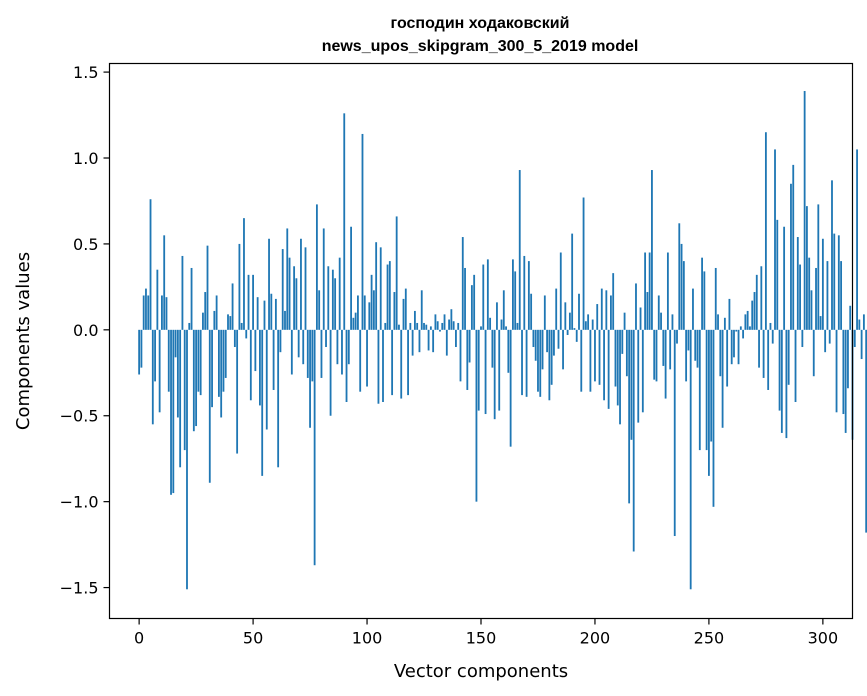  I want to click on y-axis-label: Components values, so click(23, 341).